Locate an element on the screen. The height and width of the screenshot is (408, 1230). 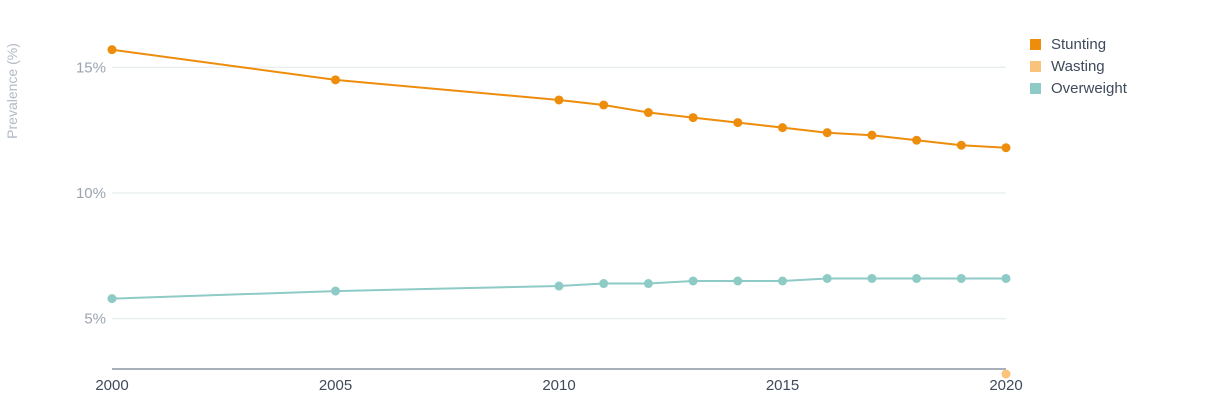
y-tick-label: 15% is located at coordinates (91, 67).